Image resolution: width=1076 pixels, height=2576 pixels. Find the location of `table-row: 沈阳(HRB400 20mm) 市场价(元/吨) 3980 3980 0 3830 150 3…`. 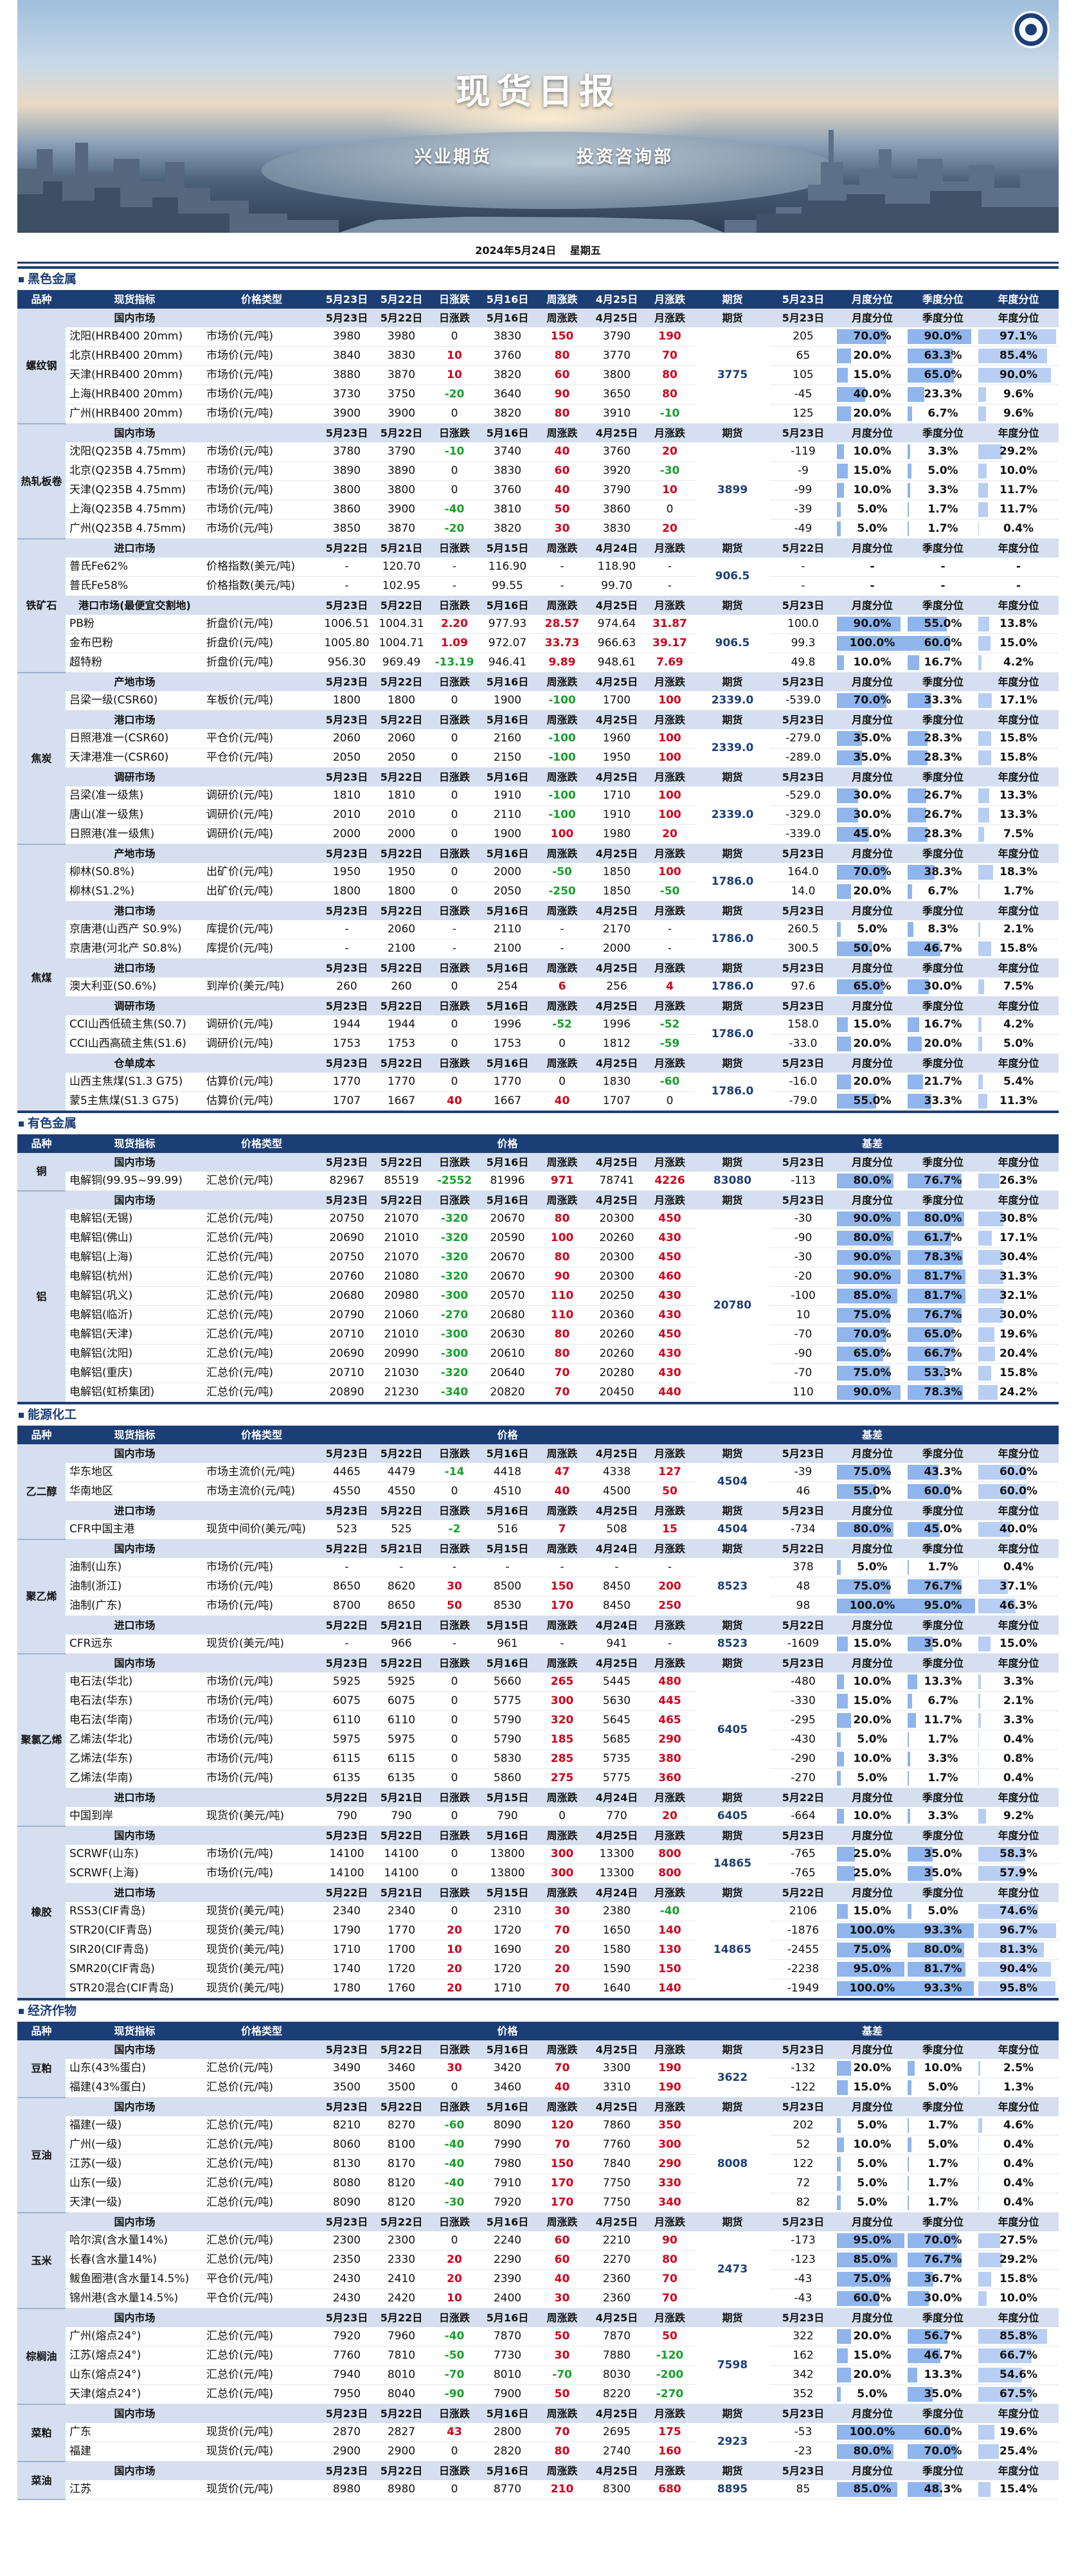

table-row: 沈阳(HRB400 20mm) 市场价(元/吨) 3980 3980 0 3830 150 3… is located at coordinates (538, 375).